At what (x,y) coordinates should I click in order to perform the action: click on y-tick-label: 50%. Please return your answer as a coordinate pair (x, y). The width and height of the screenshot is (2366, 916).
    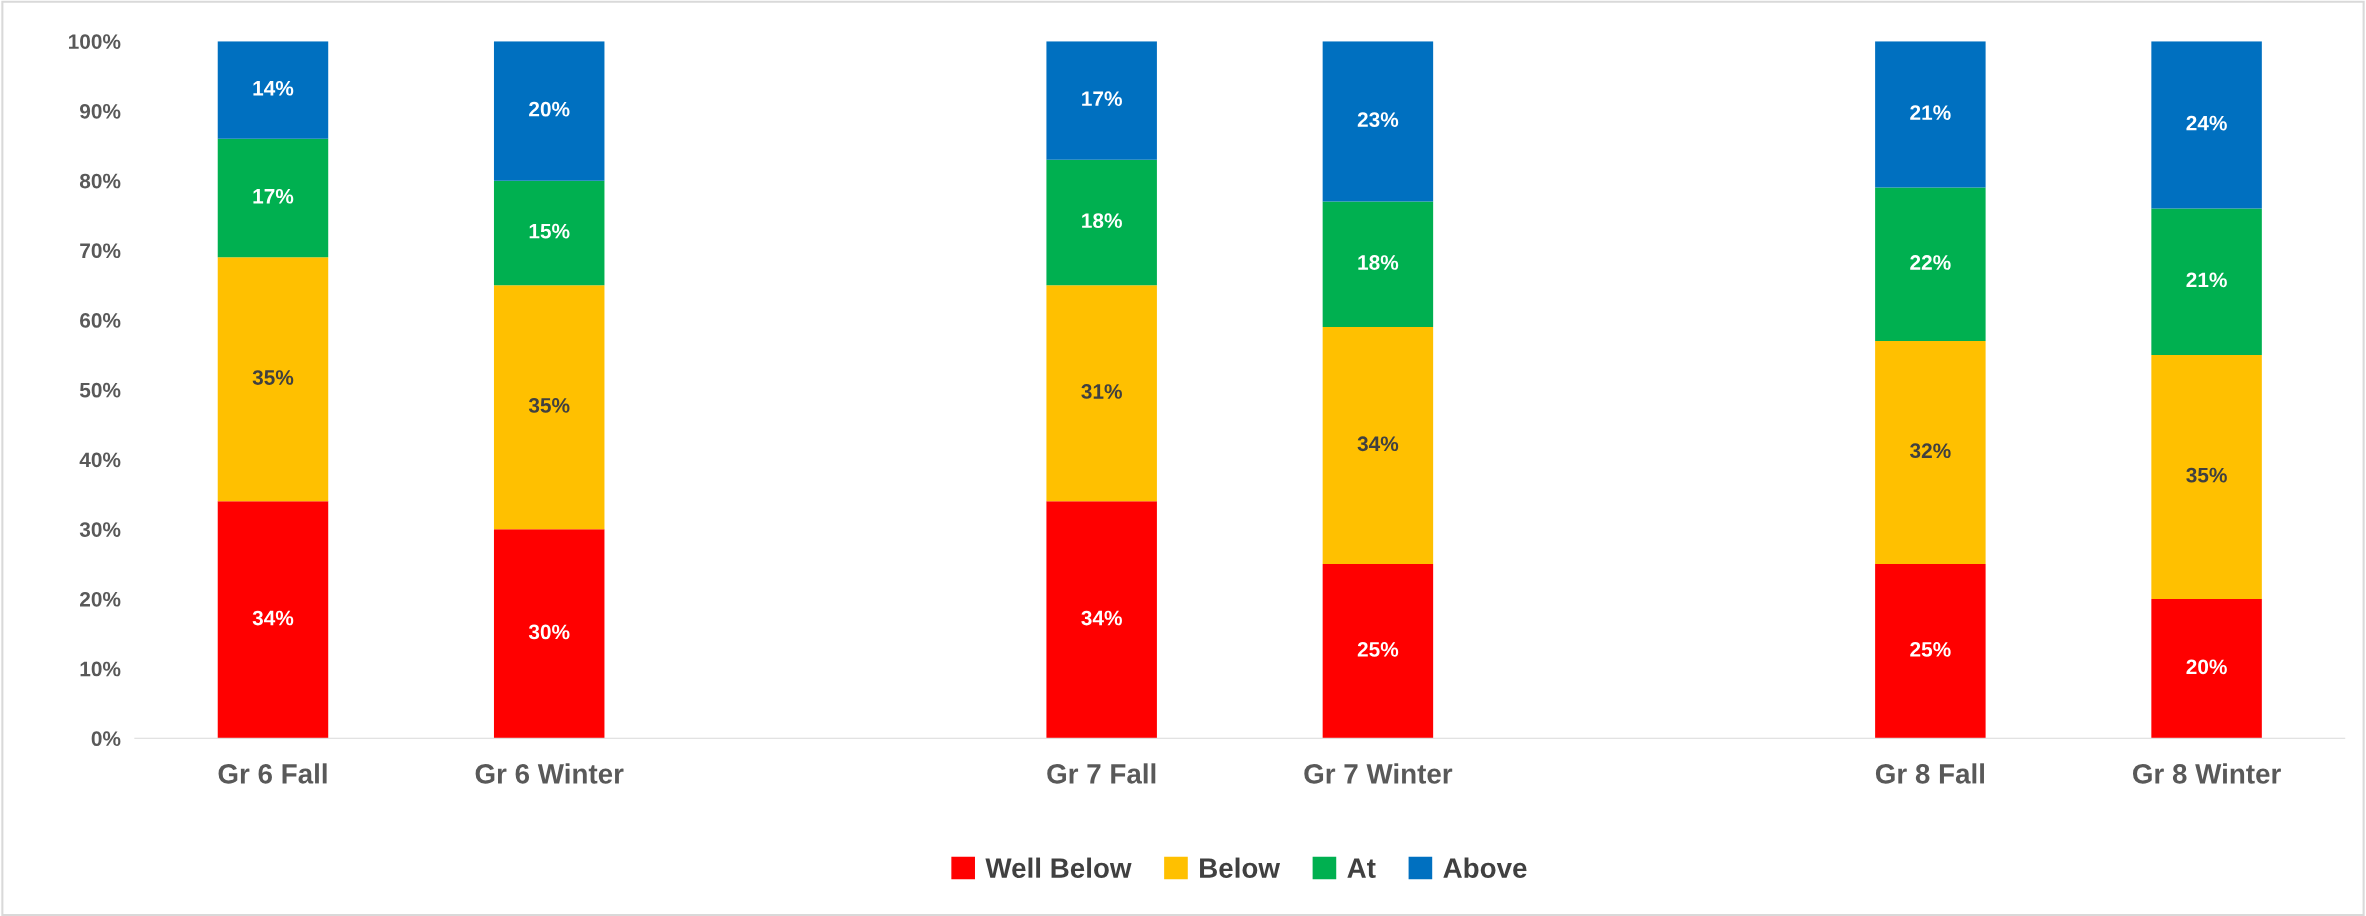
    Looking at the image, I should click on (100, 390).